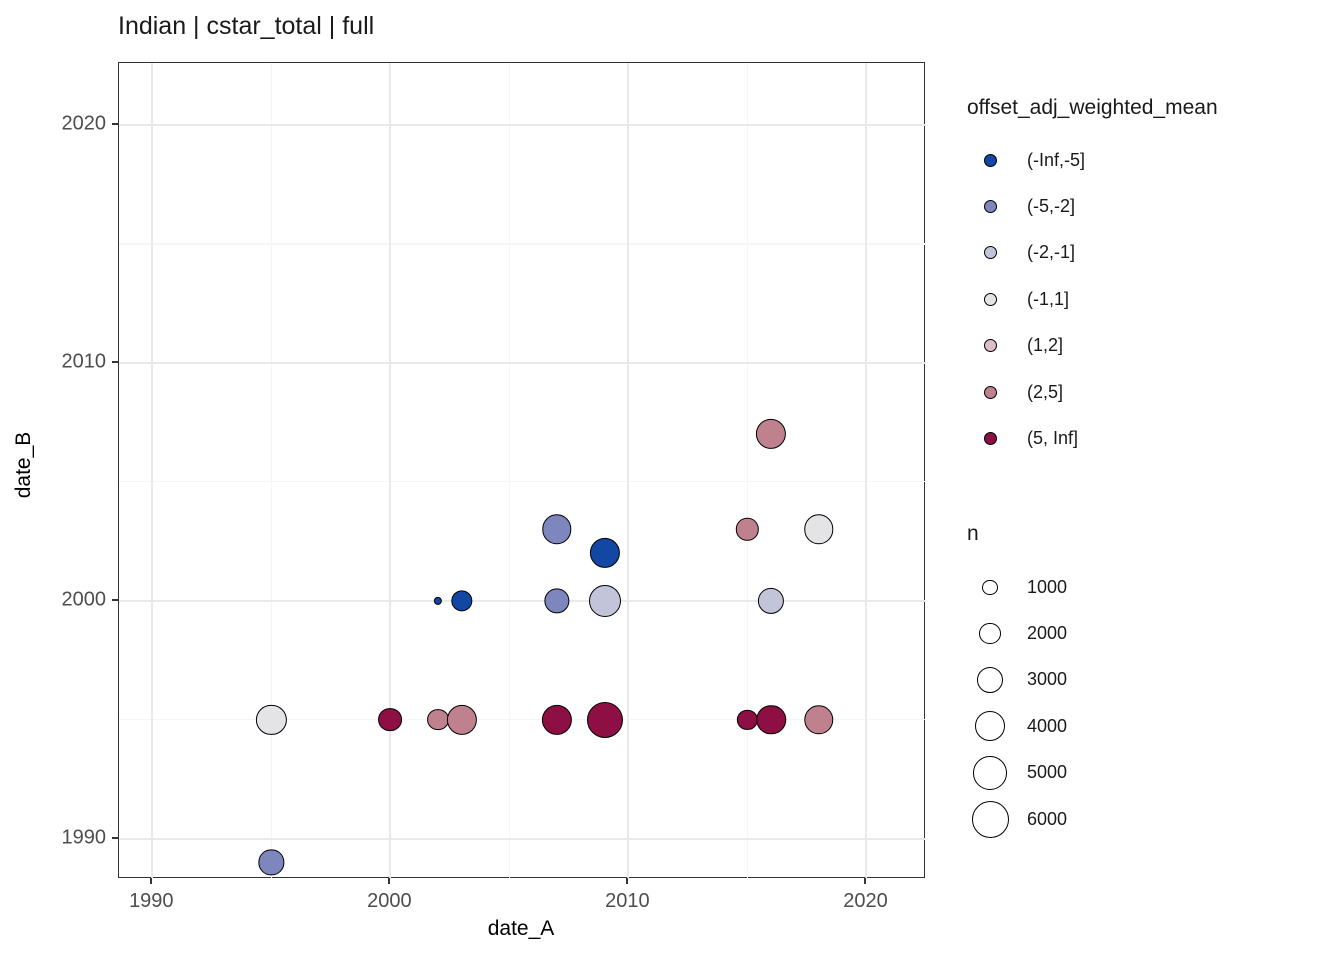 The image size is (1344, 960). Describe the element at coordinates (1092, 107) in the screenshot. I see `color-legend-title: offset_adj_weighted_mean` at that location.